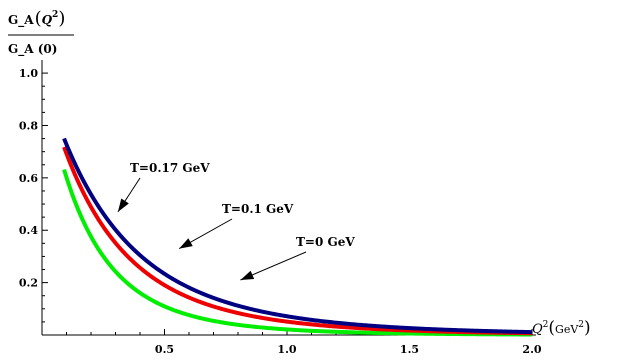  Describe the element at coordinates (55, 15) in the screenshot. I see `y-label-numerator-sup: 2` at that location.